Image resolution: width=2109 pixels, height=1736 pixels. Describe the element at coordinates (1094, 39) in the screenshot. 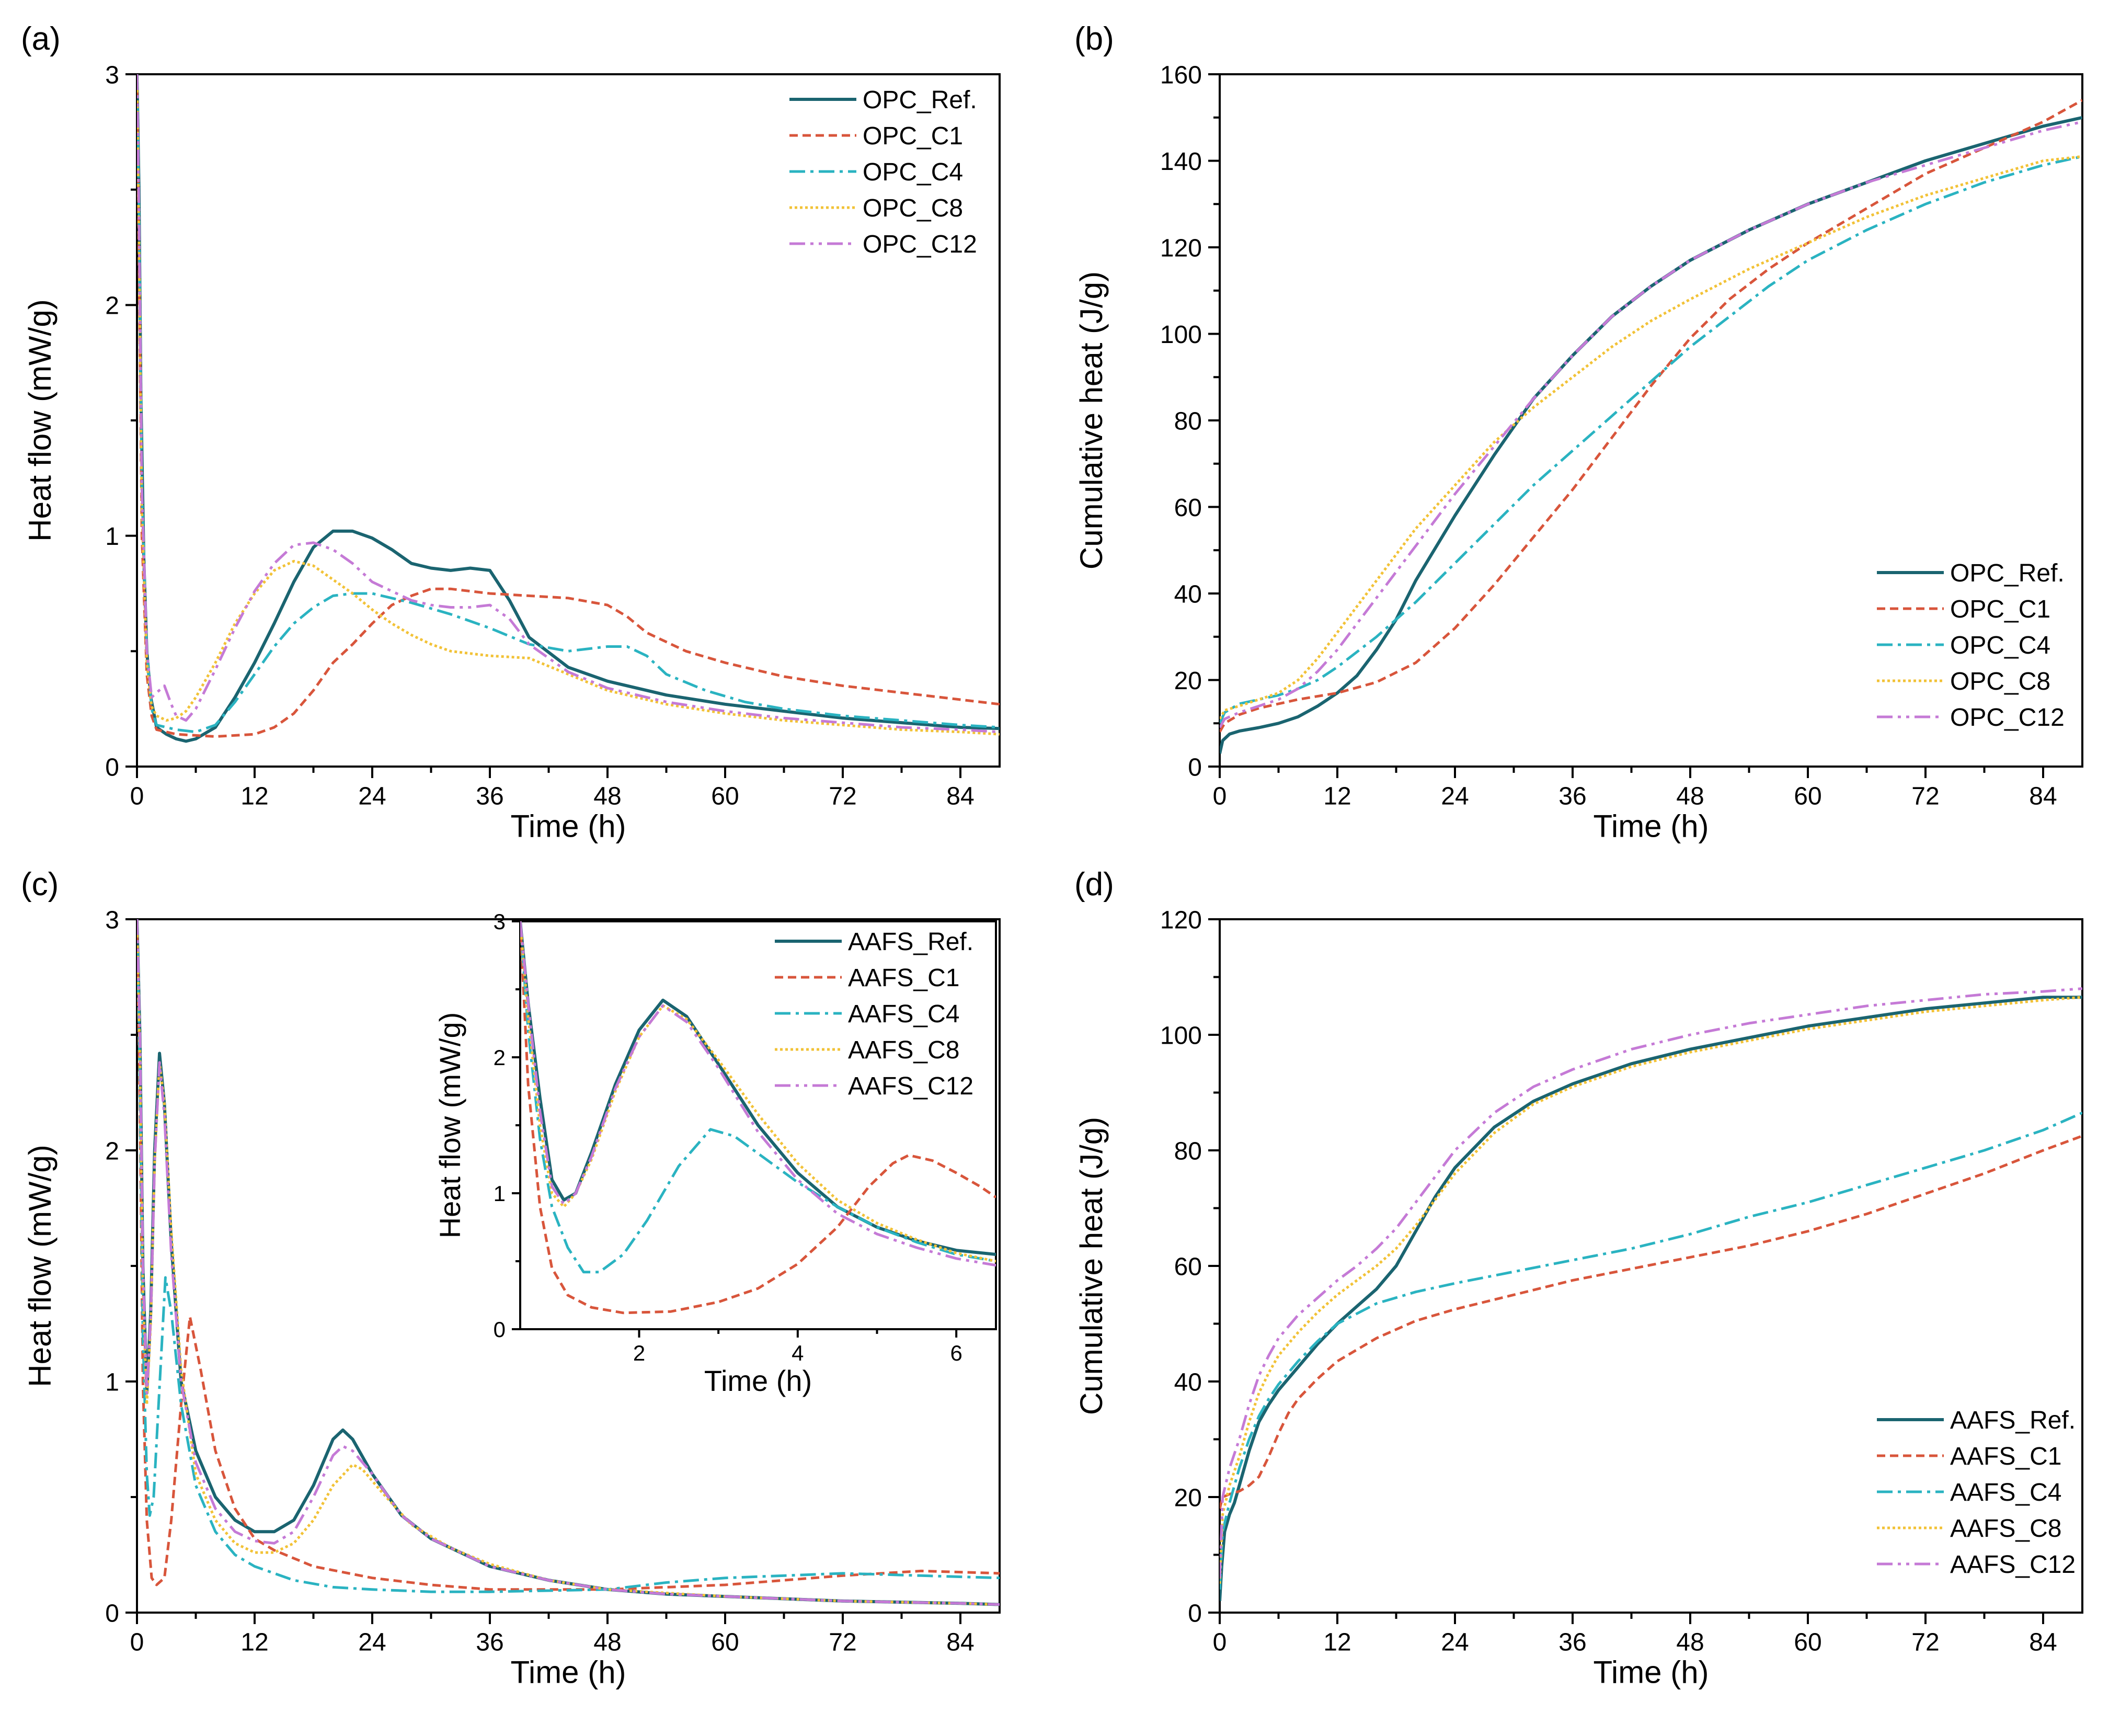

I see `panel-label: (b)` at that location.